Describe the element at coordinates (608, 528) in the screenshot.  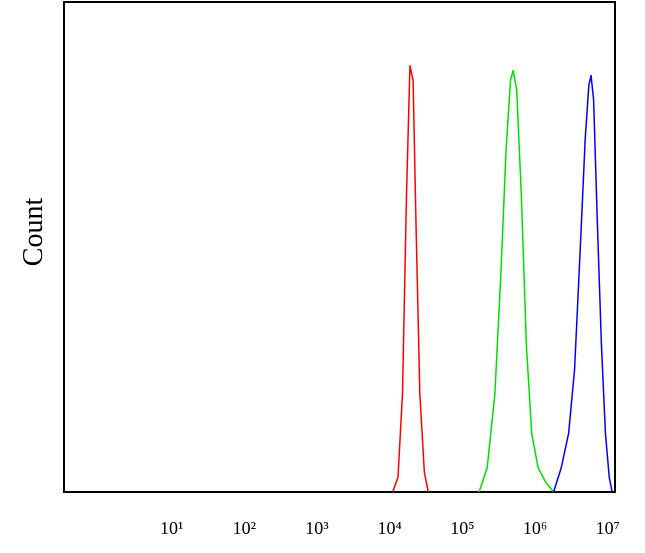
I see `x-tick-label: 10⁷` at that location.